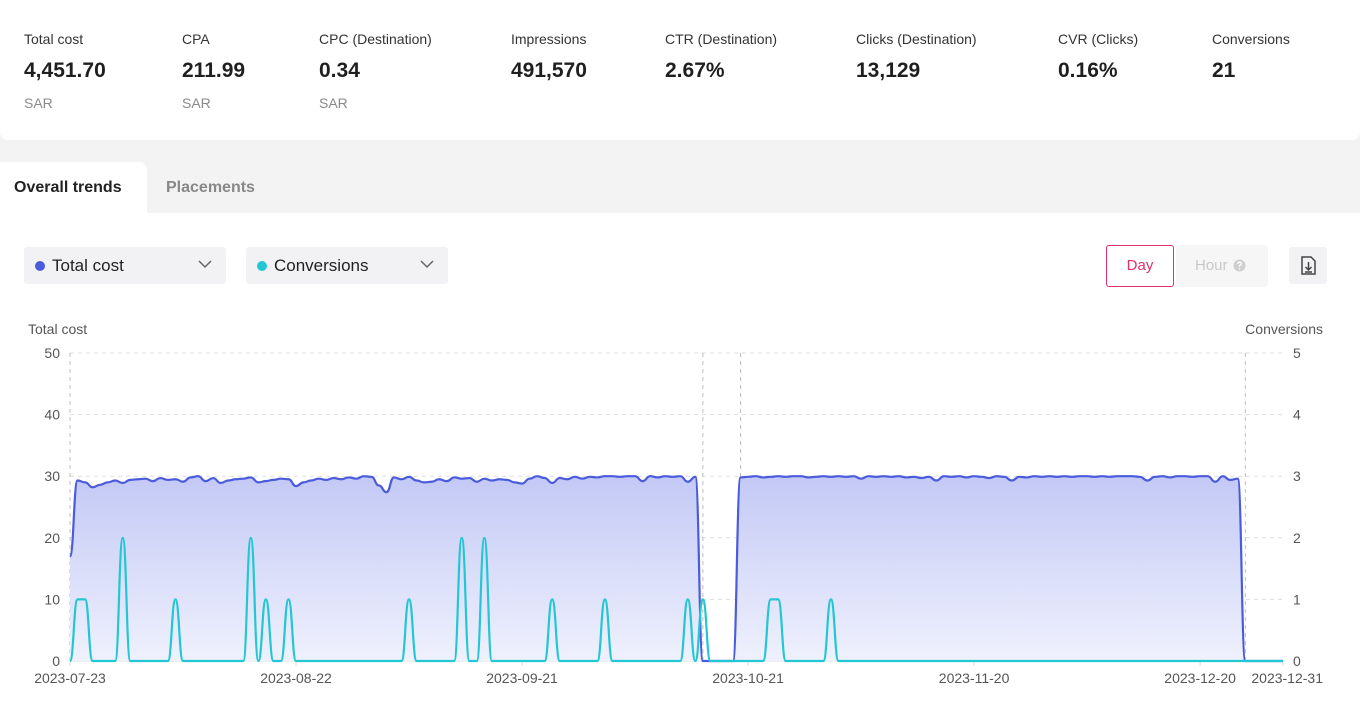 Image resolution: width=1360 pixels, height=709 pixels. I want to click on metric-label: Clicks (Destination), so click(916, 39).